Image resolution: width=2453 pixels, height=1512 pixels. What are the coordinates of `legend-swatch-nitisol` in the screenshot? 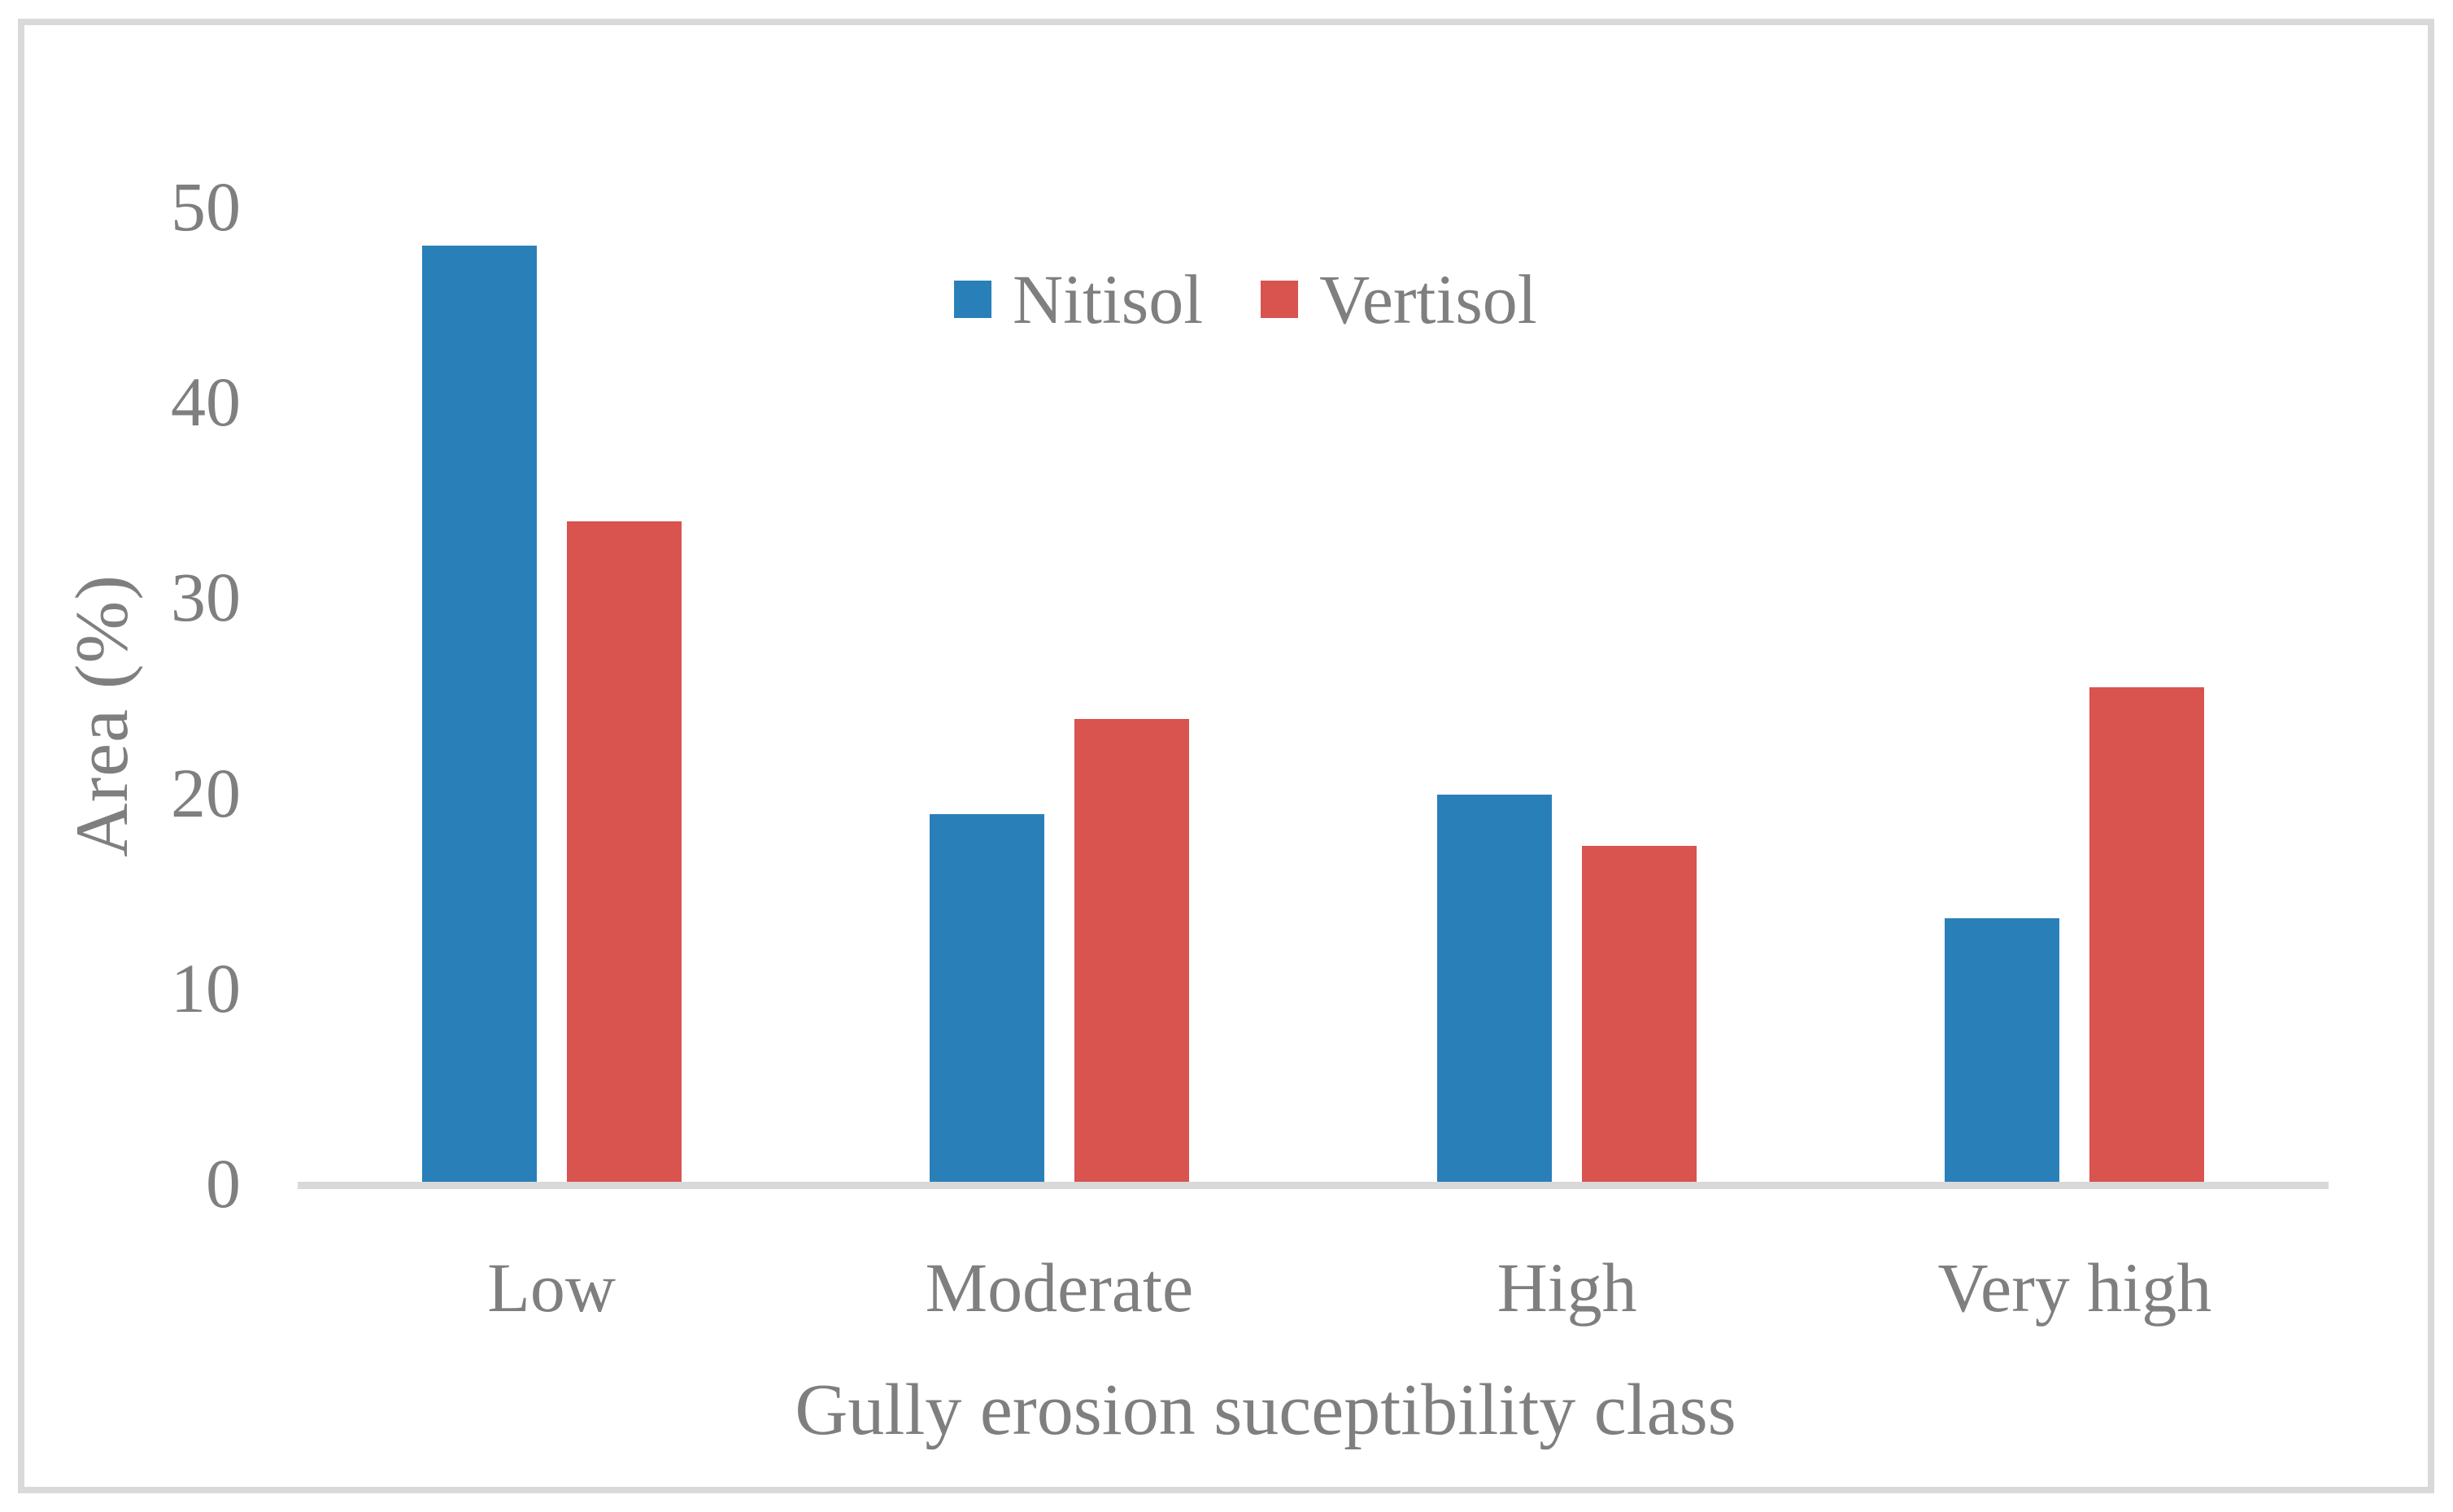 It's located at (972, 299).